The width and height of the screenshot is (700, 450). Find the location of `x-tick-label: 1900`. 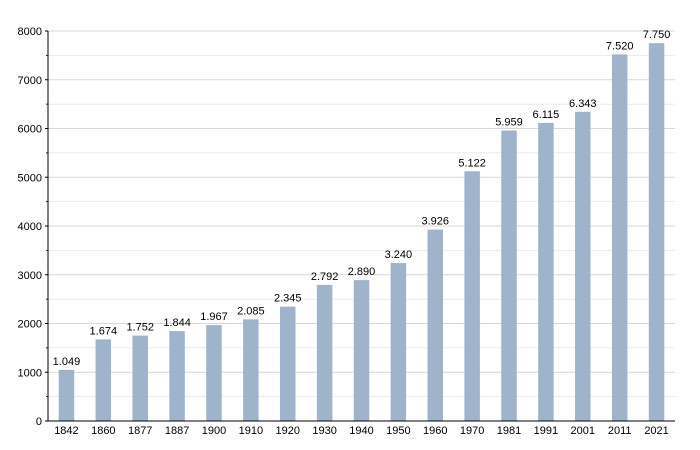

x-tick-label: 1900 is located at coordinates (214, 431).